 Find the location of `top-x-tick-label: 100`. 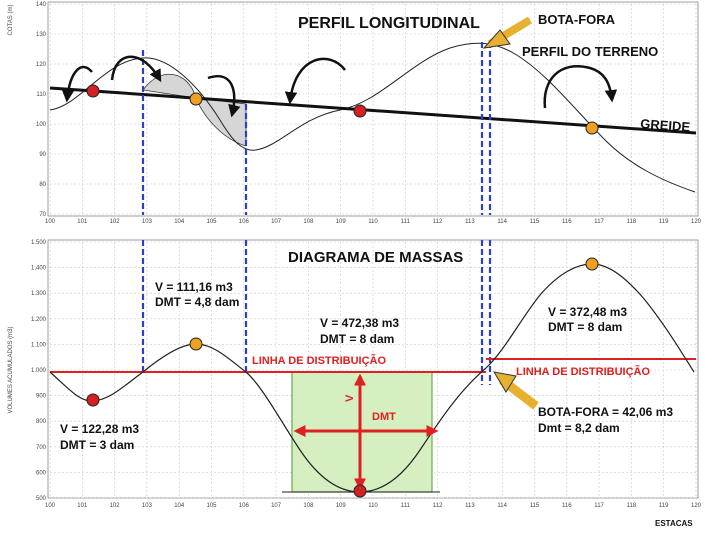

top-x-tick-label: 100 is located at coordinates (50, 222).